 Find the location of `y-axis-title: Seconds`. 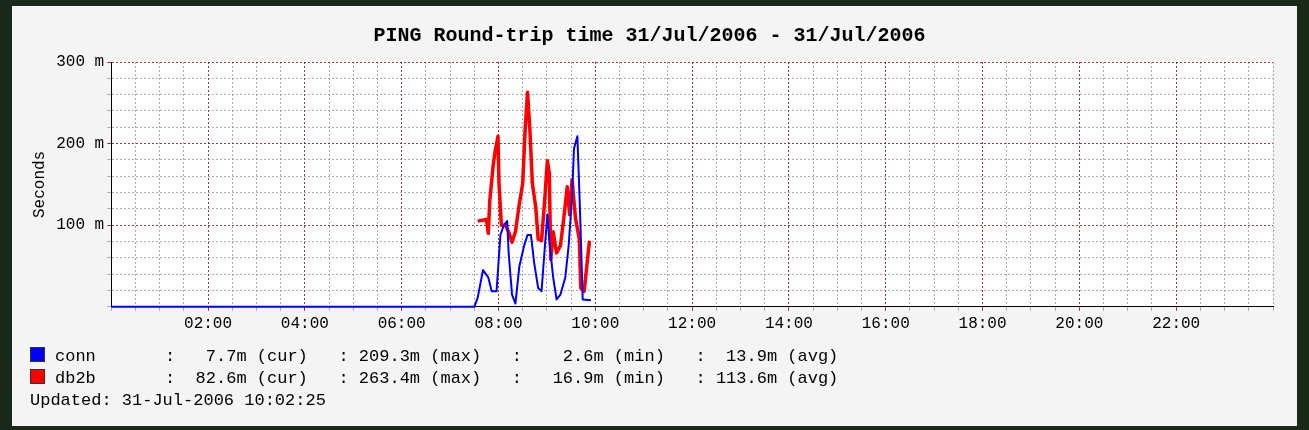

y-axis-title: Seconds is located at coordinates (39, 184).